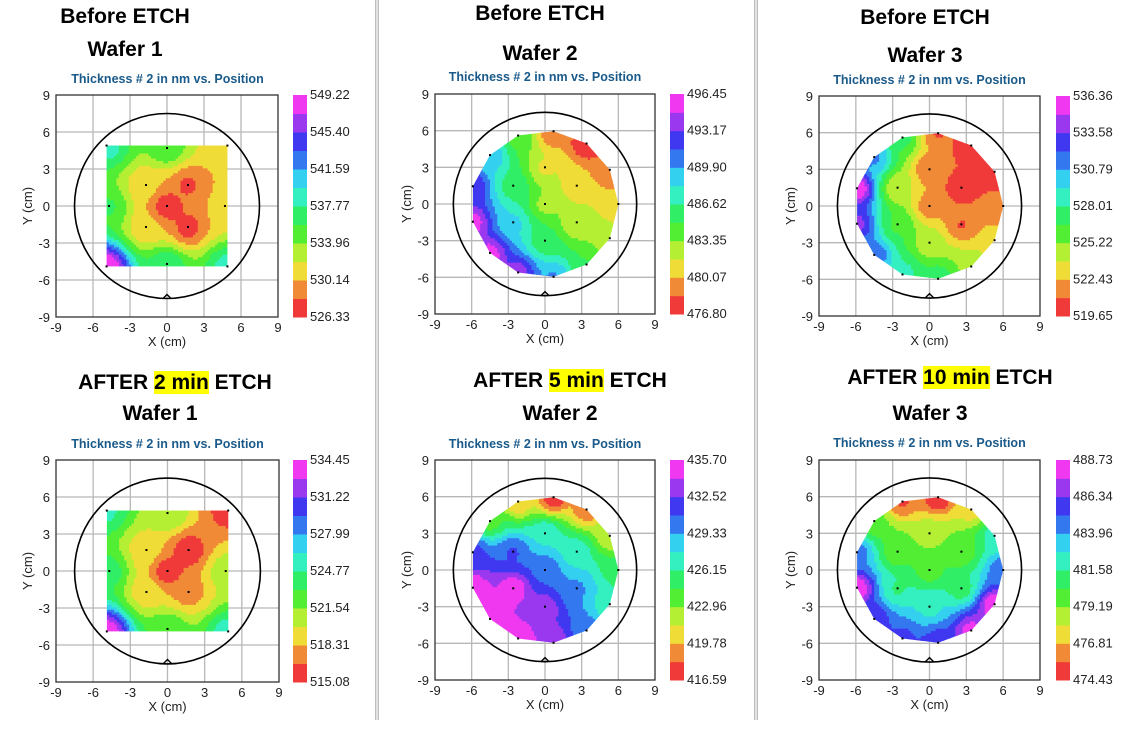  Describe the element at coordinates (277, 327) in the screenshot. I see `x-tick-label: 9` at that location.